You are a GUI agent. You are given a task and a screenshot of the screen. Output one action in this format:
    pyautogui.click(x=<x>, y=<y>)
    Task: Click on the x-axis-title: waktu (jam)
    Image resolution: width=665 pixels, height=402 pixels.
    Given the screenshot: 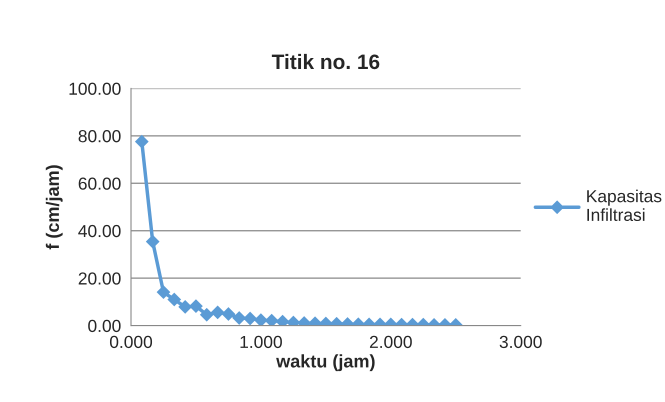 What is the action you would take?
    pyautogui.click(x=325, y=363)
    